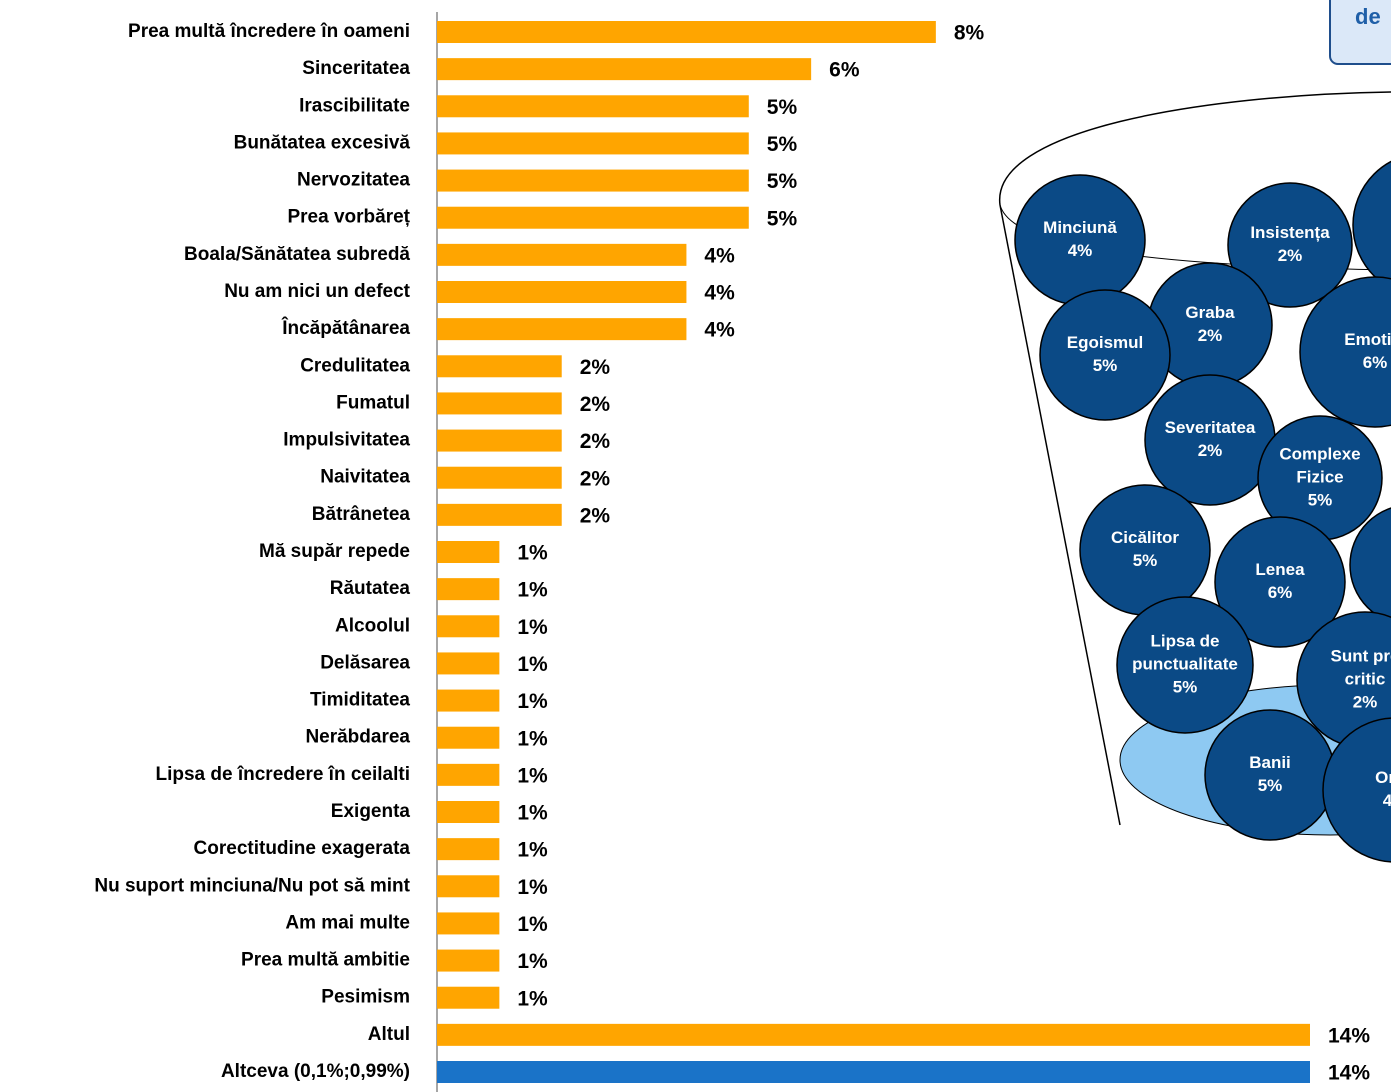 The width and height of the screenshot is (1391, 1092). I want to click on category-label: Răutatea, so click(370, 588).